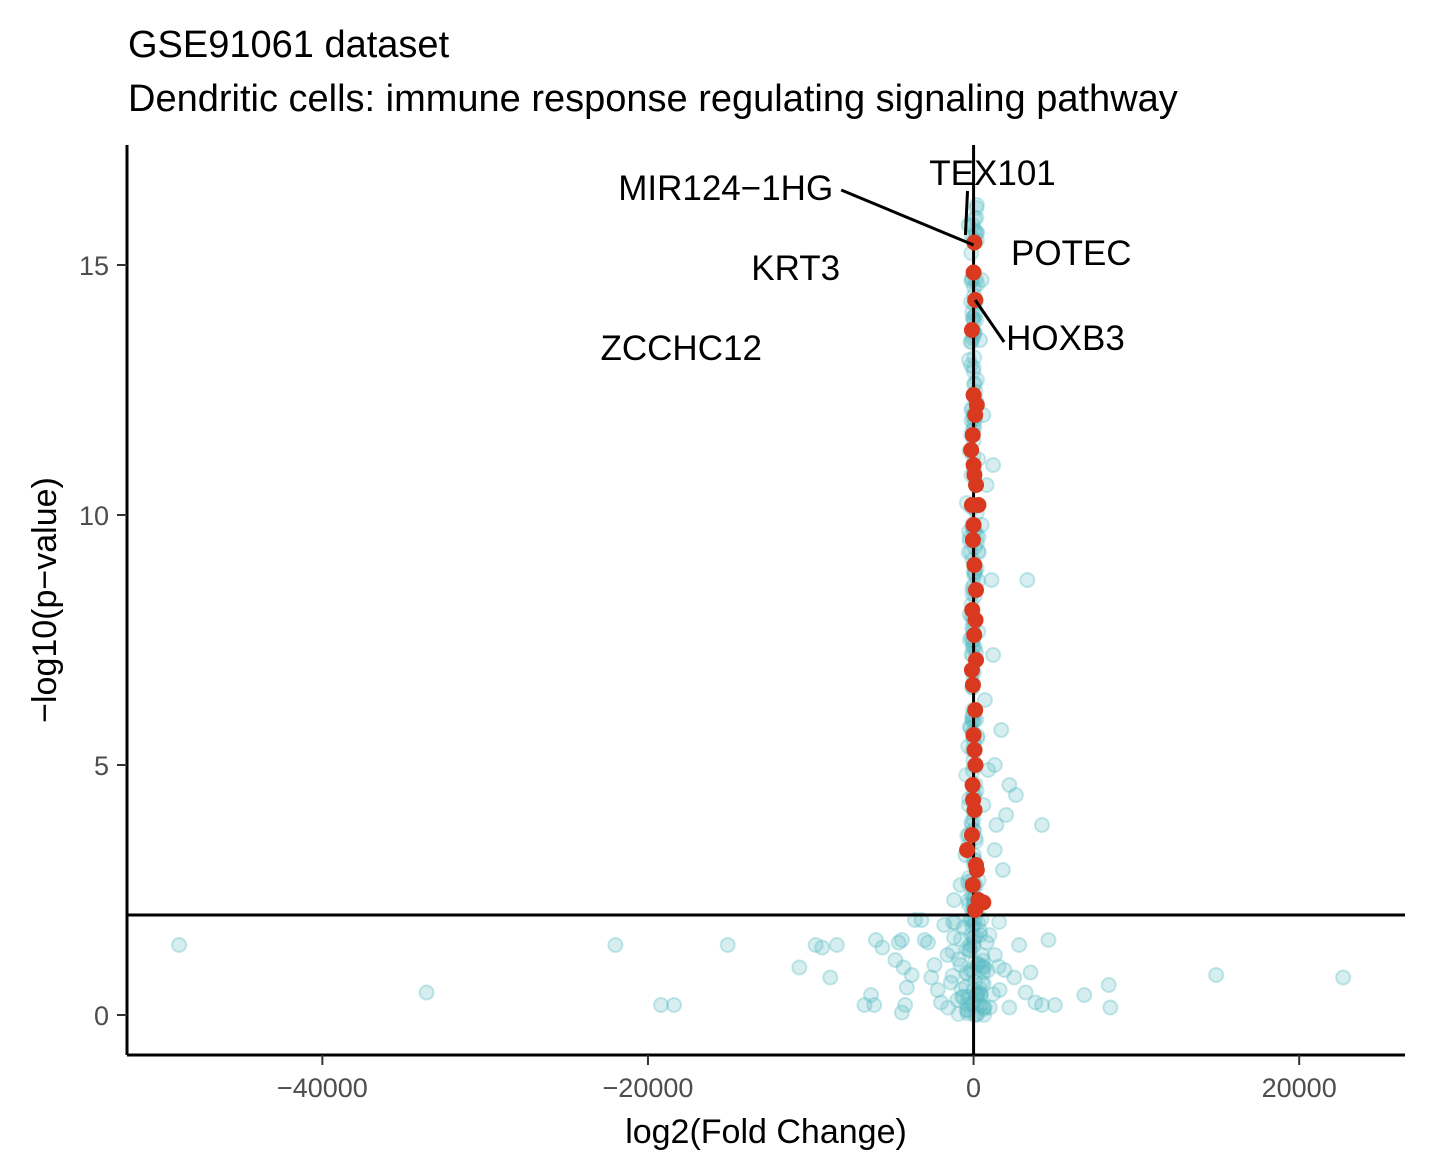  I want to click on gene-label: POTEC, so click(1071, 253).